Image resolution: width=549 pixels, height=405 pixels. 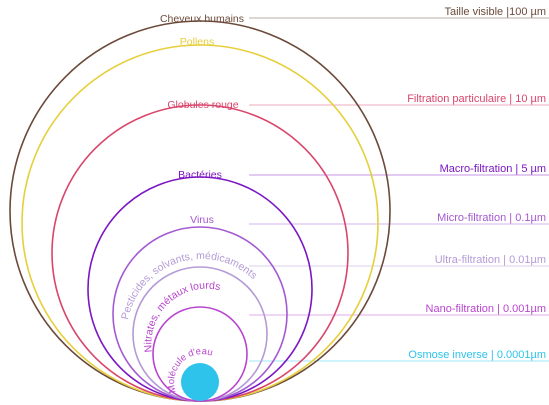 I want to click on filter-label-particulate: Filtration particulaire | 10 µm, so click(x=476, y=99).